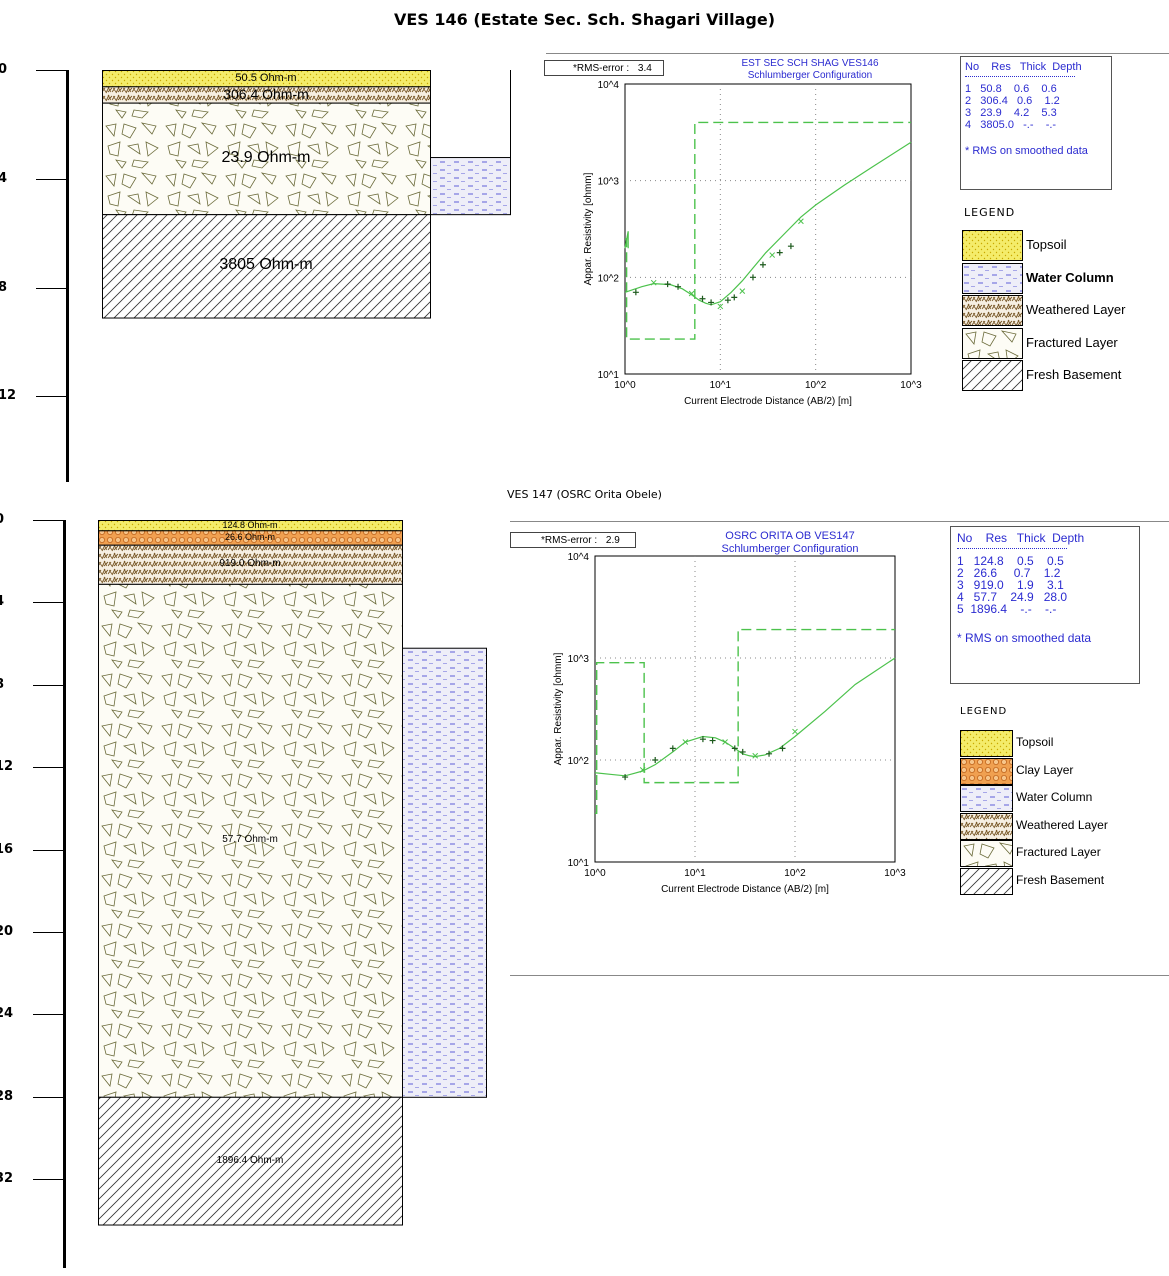  I want to click on y-tick-label: 10^2, so click(579, 761).